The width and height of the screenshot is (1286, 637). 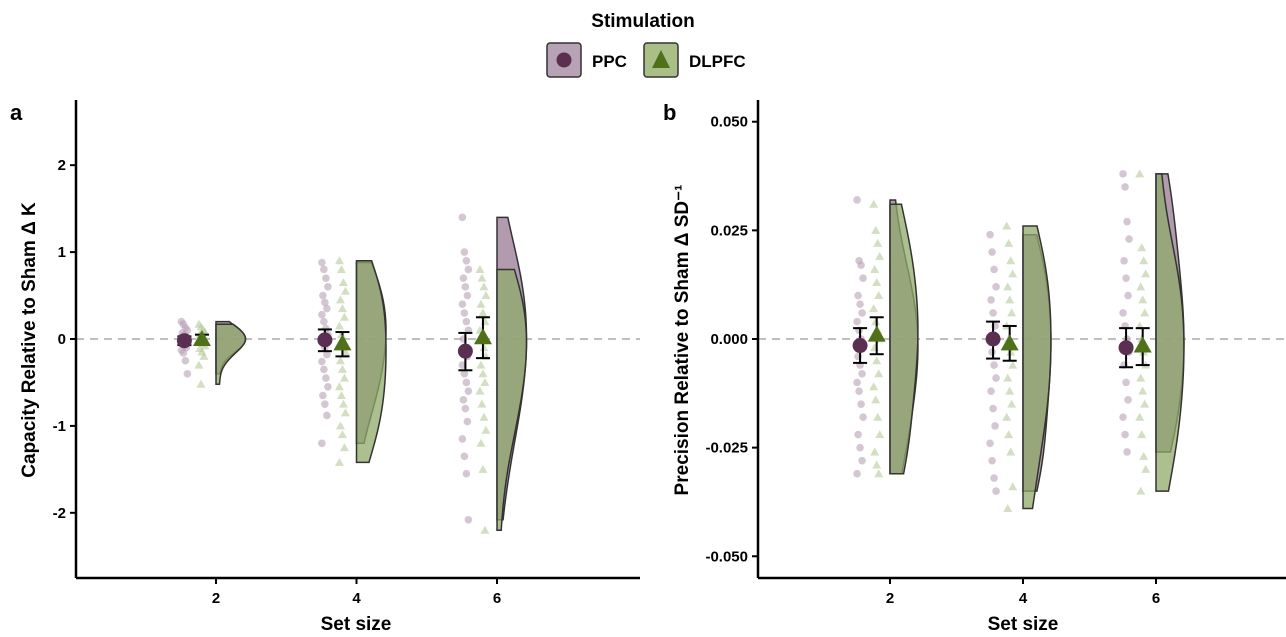 I want to click on panel-a-ylabel: Capacity Relative to Sham Δ K, so click(x=29, y=340).